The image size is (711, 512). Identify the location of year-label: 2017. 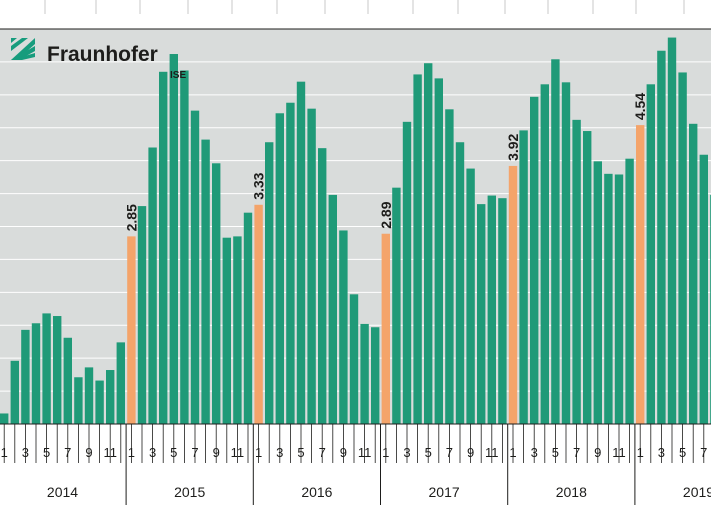
(444, 492).